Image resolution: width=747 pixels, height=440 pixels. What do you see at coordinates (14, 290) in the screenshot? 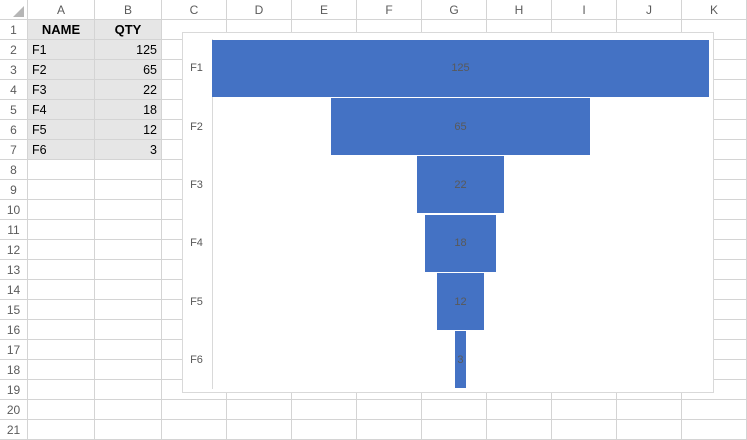
I see `row-header-14: 14` at bounding box center [14, 290].